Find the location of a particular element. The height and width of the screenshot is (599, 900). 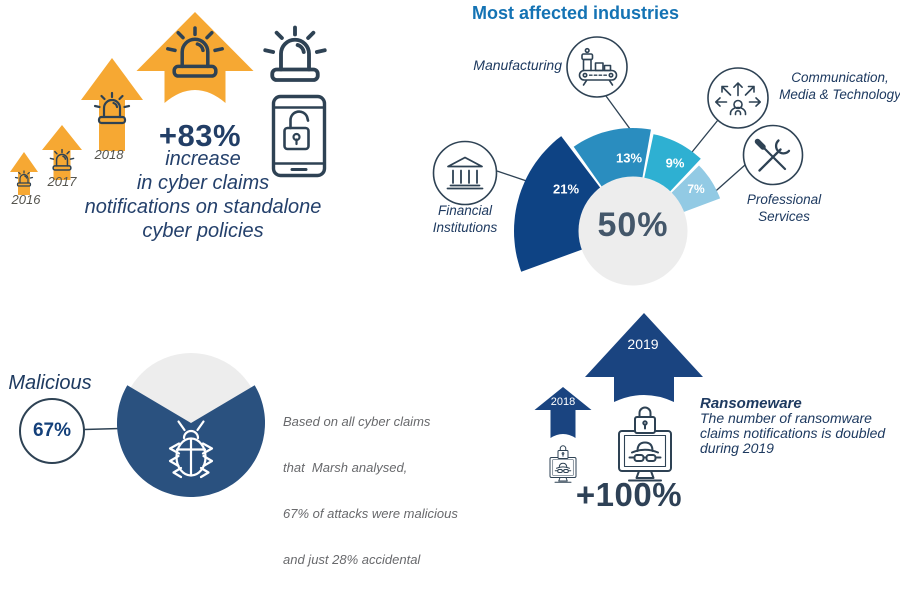

growth-arrow-main is located at coordinates (195, 57).